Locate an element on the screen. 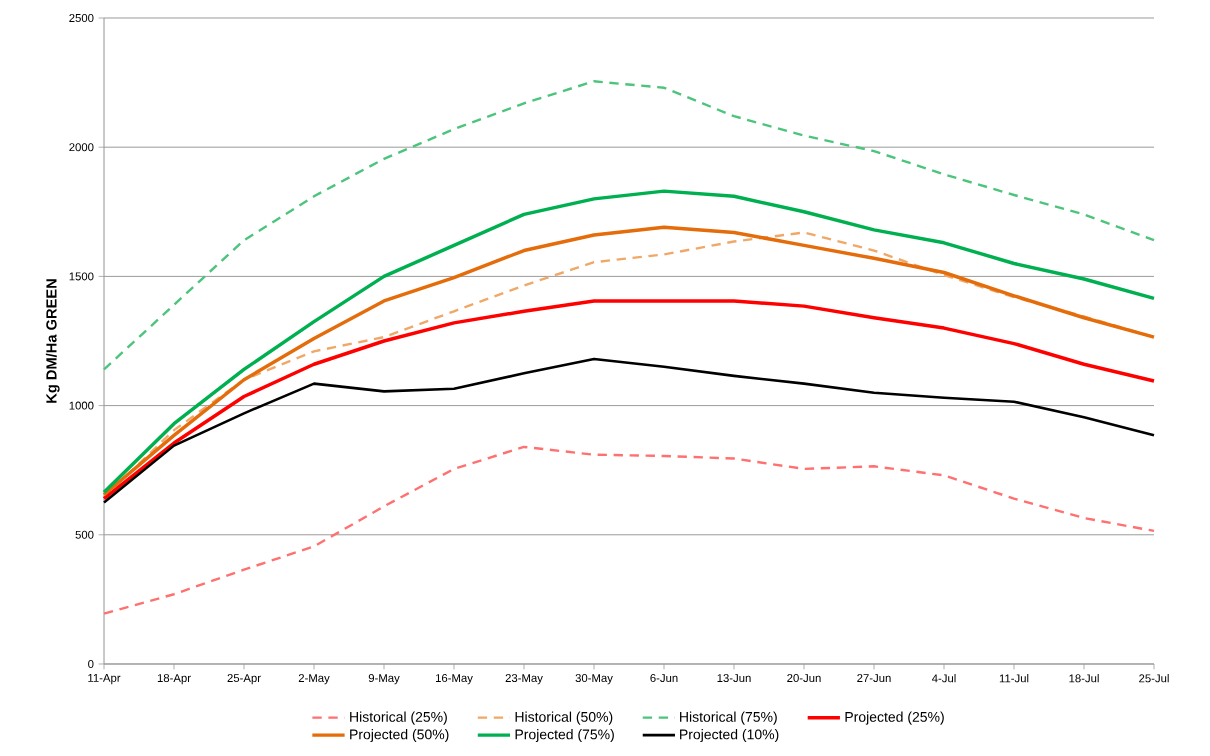 This screenshot has height=756, width=1210. y-tick-label: 2500 is located at coordinates (81, 17).